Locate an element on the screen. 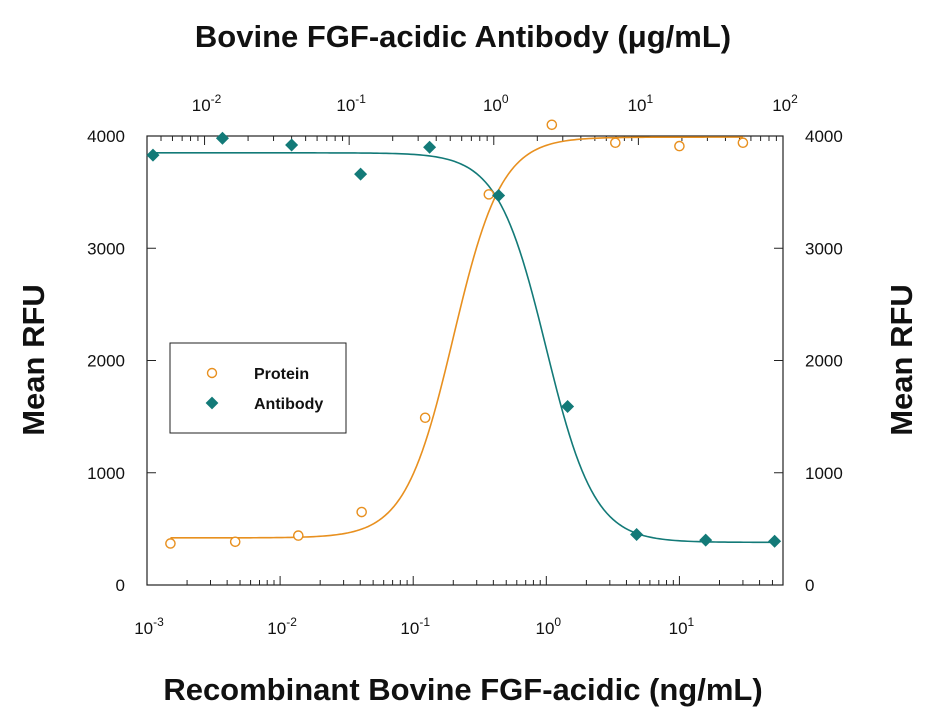  x-tick-label: 10⁻² is located at coordinates (282, 626).